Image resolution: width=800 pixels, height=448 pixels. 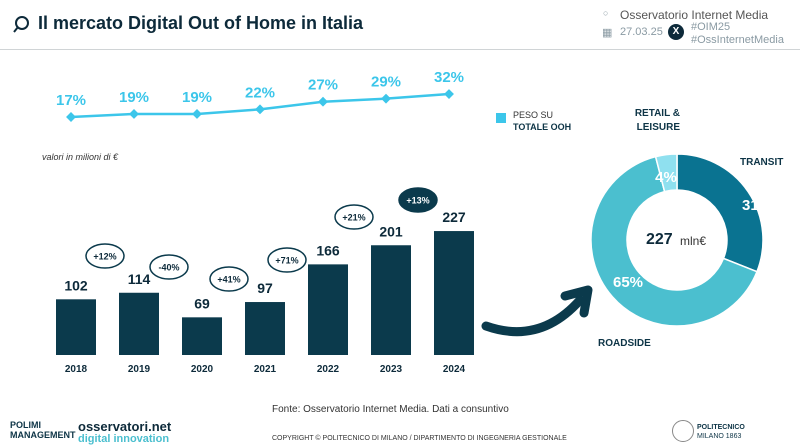 What do you see at coordinates (202, 369) in the screenshot?
I see `x-tick-label: 2020` at bounding box center [202, 369].